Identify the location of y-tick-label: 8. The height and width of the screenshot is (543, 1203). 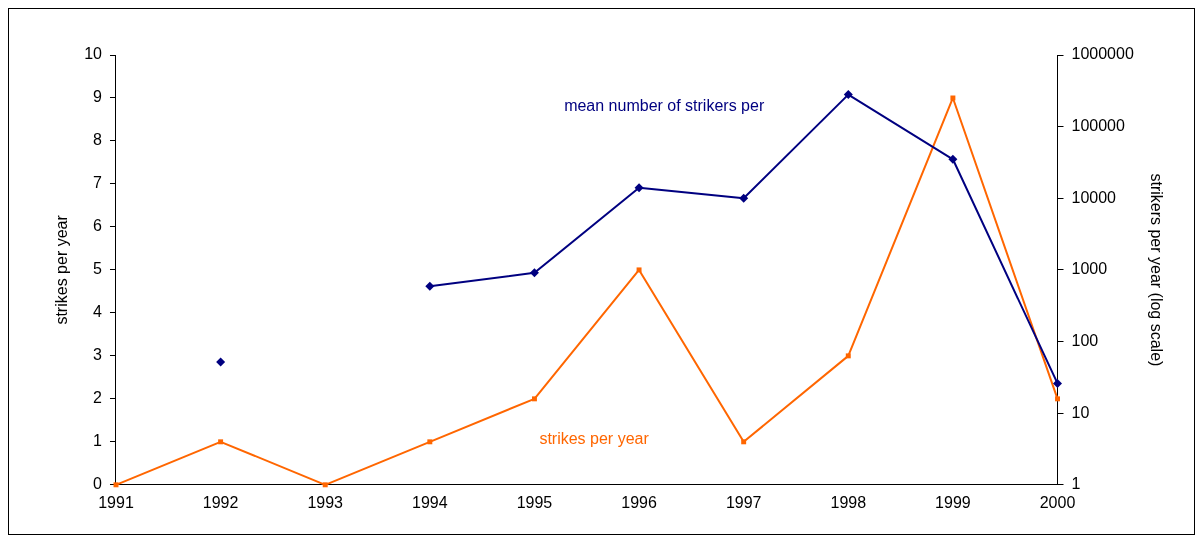
(98, 140).